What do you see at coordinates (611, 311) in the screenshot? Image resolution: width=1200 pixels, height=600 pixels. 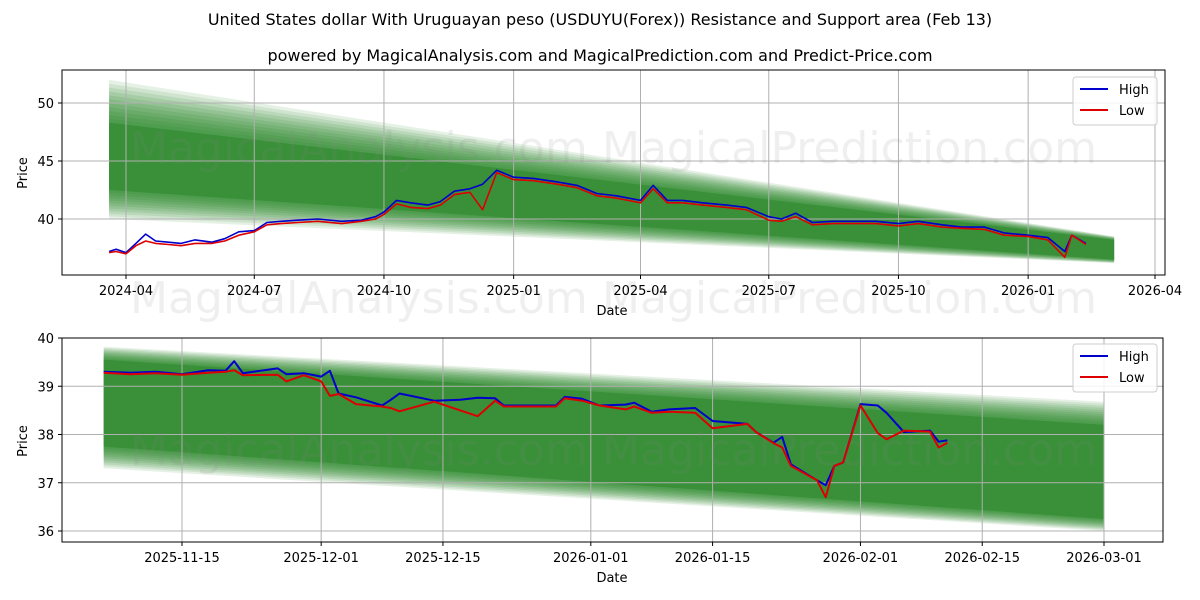 I see `top-x-axis-label: Date` at bounding box center [611, 311].